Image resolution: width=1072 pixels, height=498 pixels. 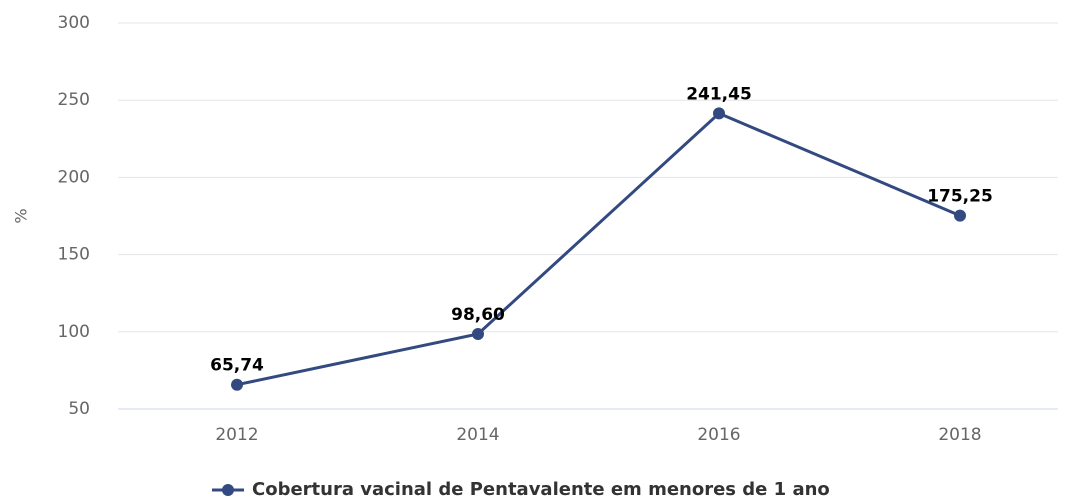 I want to click on y-tick-label: 100, so click(x=74, y=332).